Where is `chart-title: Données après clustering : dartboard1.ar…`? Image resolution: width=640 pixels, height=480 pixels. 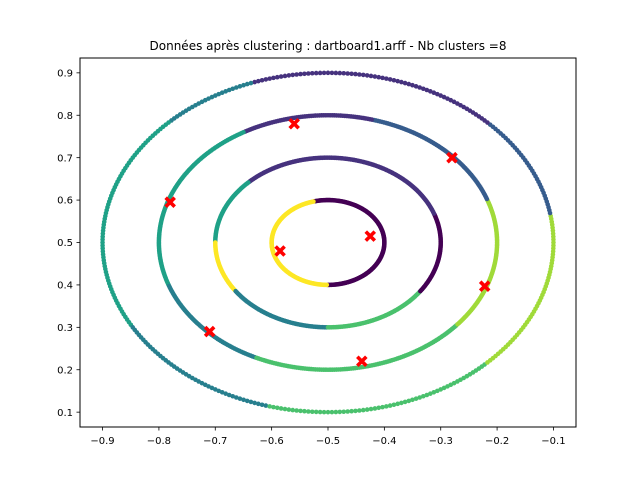
chart-title: Données après clustering : dartboard1.ar… is located at coordinates (328, 46).